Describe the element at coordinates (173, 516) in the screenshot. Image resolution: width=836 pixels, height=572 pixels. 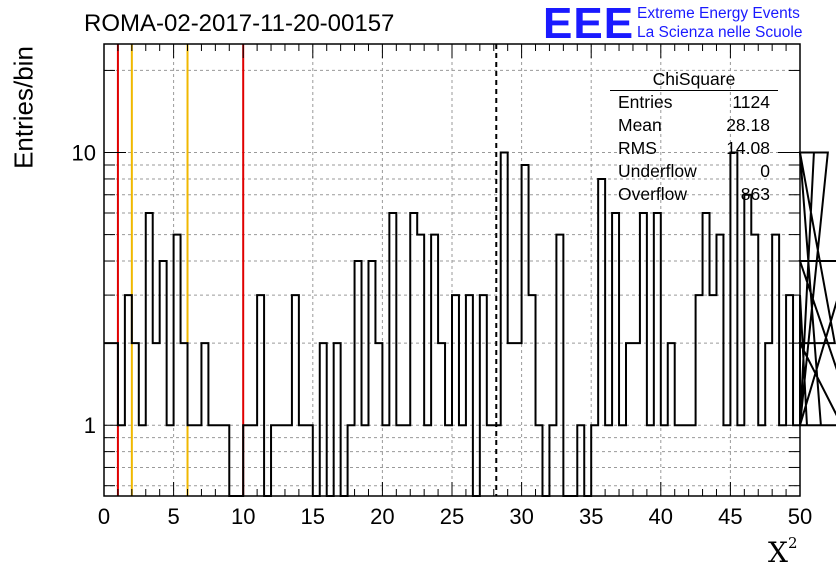
I see `x-tick-label: 5` at that location.